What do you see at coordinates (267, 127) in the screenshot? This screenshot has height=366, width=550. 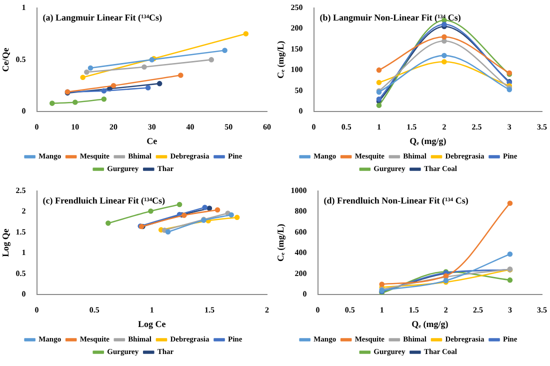 I see `x-tick-label: 60` at bounding box center [267, 127].